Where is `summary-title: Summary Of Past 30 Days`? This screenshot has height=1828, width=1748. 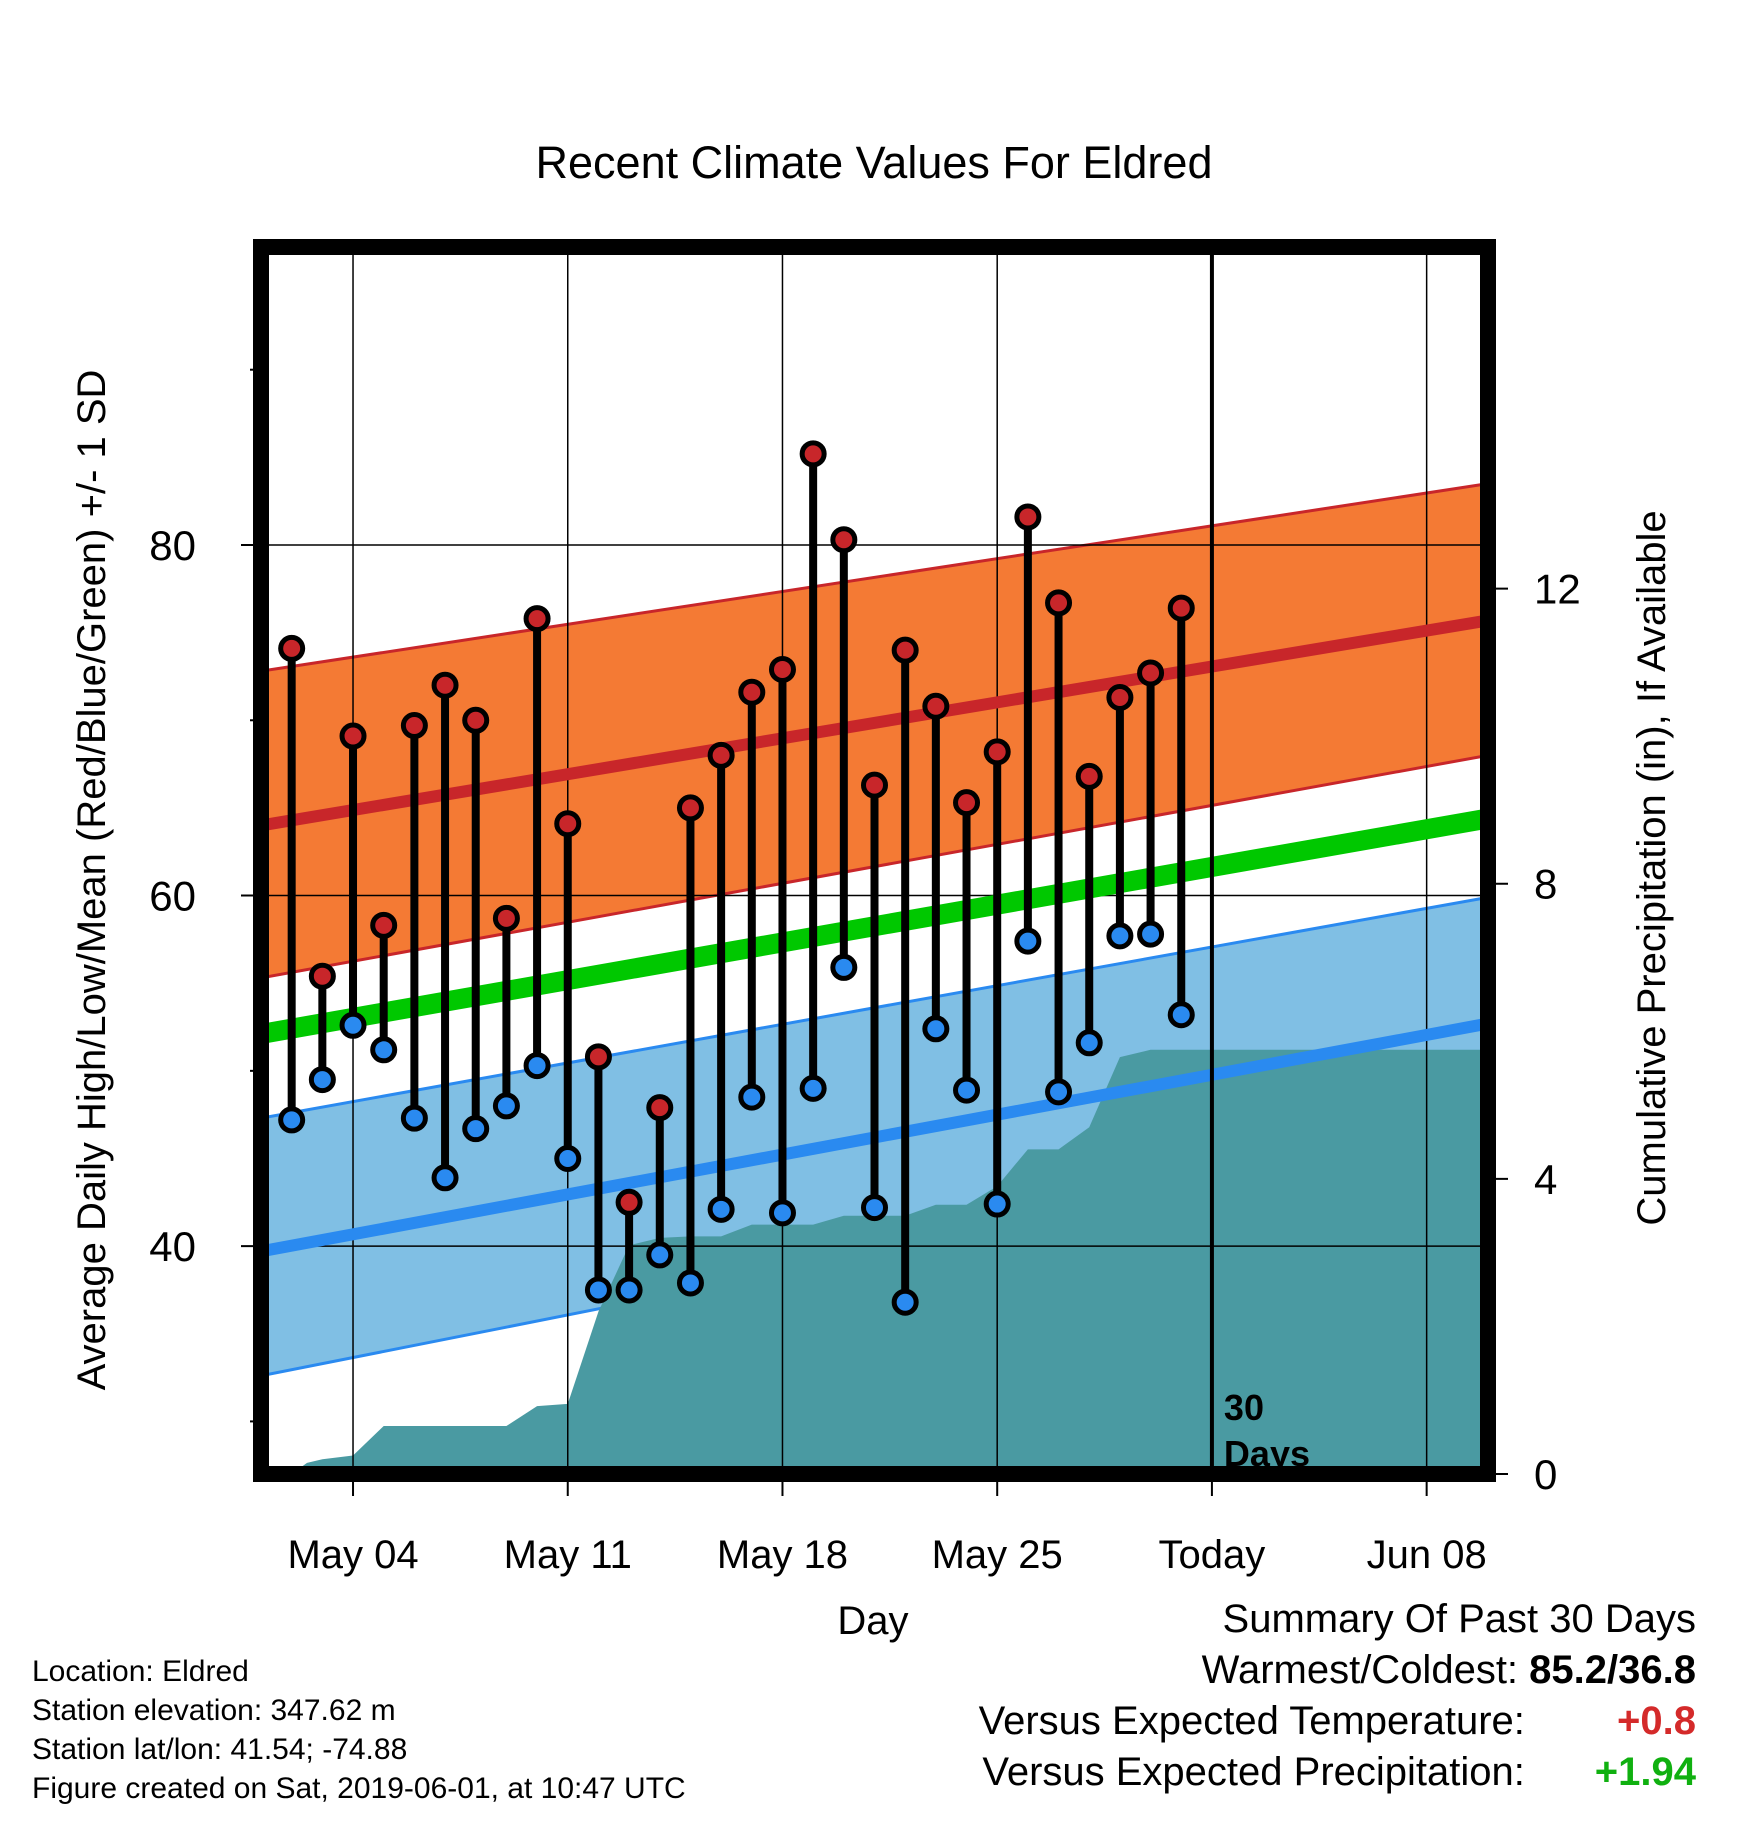 summary-title: Summary Of Past 30 Days is located at coordinates (1459, 1619).